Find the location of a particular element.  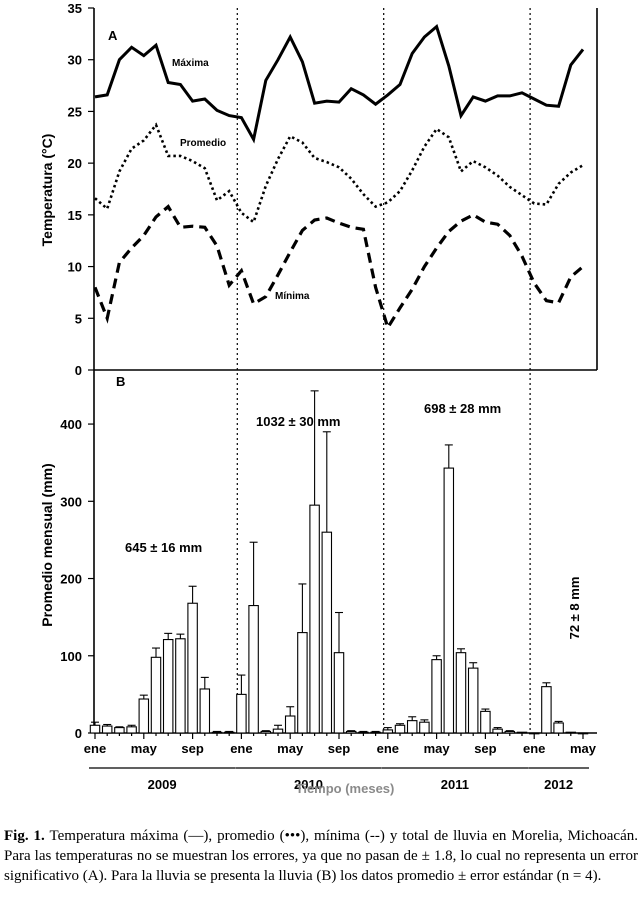

y-tick-label-temp: 35 is located at coordinates (75, 8).